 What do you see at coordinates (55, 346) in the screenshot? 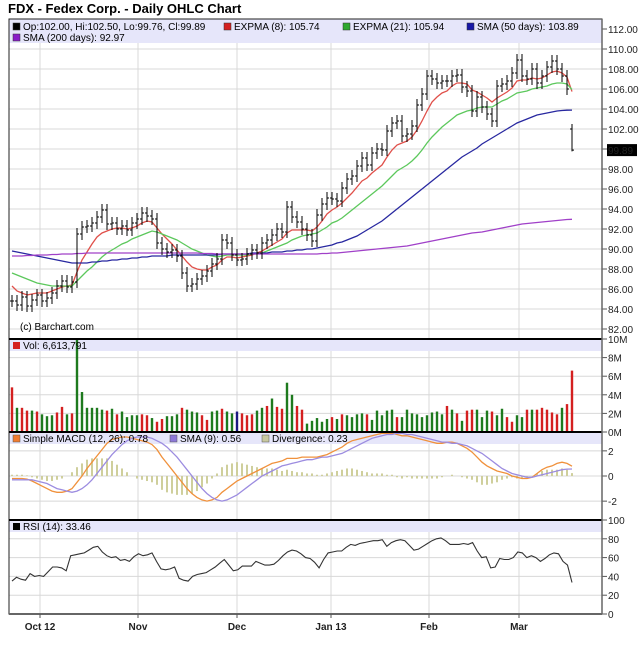
I see `volume-legend: Vol: 6,613,791` at bounding box center [55, 346].